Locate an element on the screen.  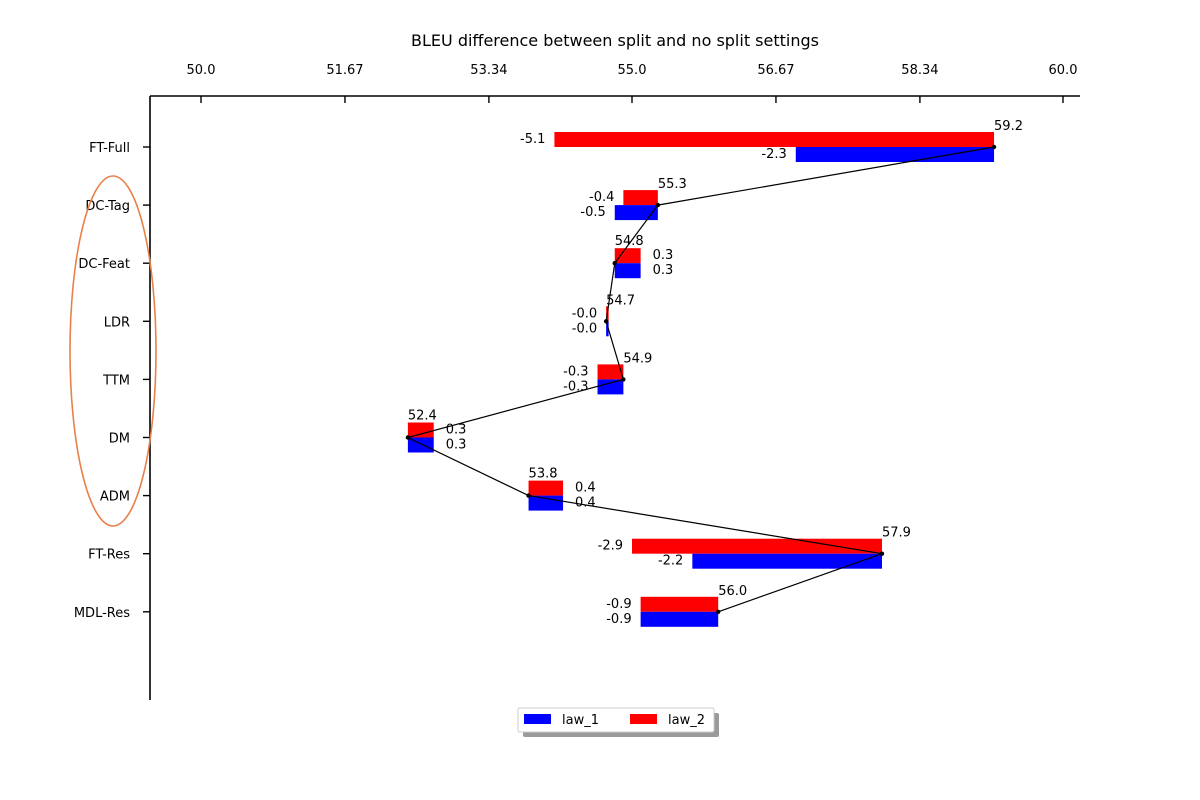
law-2-value-label: -5.1 is located at coordinates (532, 139).